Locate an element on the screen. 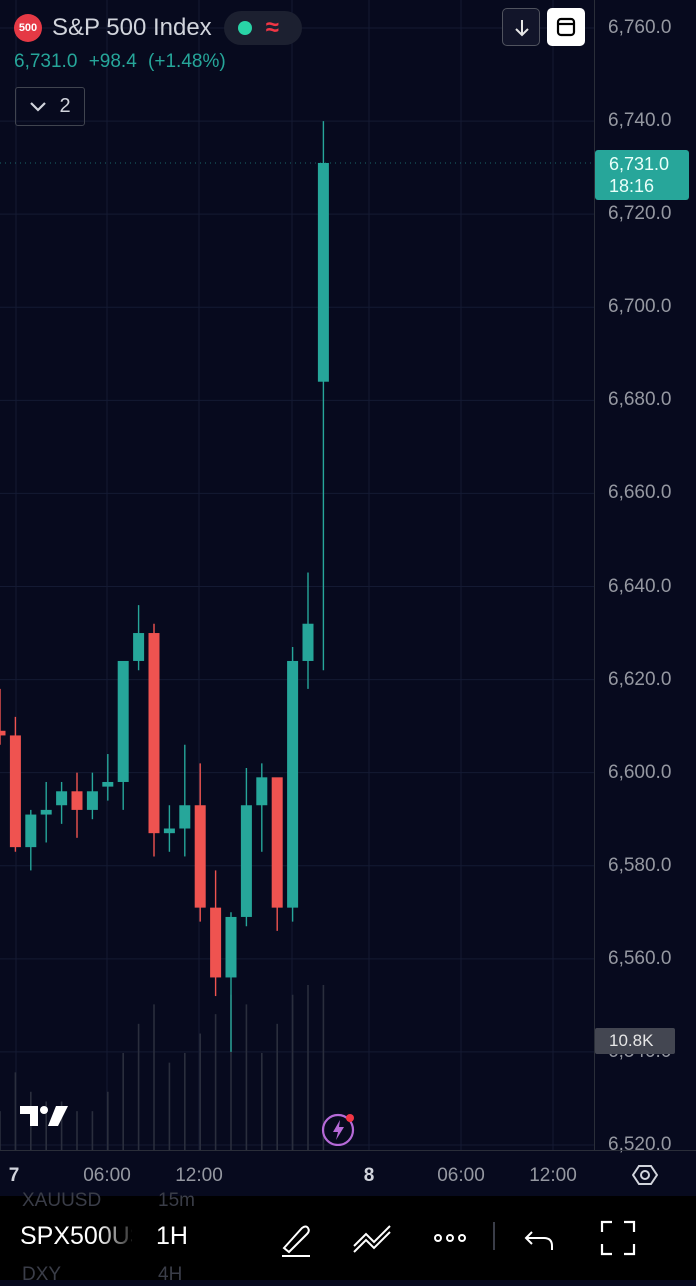 The height and width of the screenshot is (1286, 696). price-axis-label: 6,600.0 is located at coordinates (640, 772).